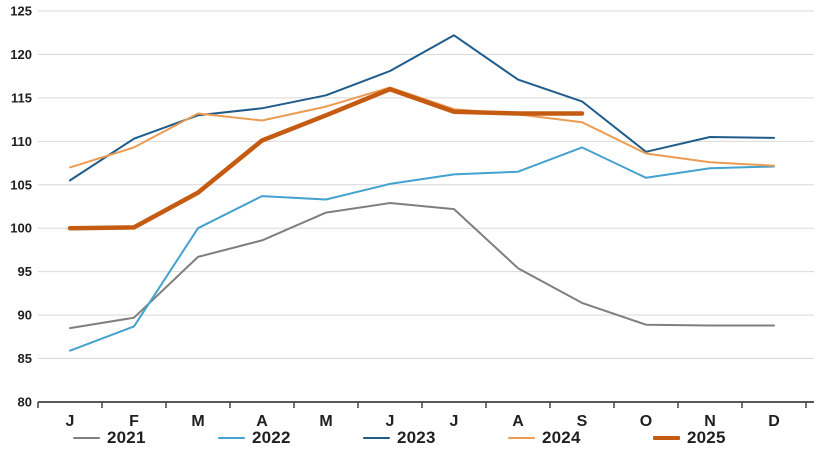  Describe the element at coordinates (582, 420) in the screenshot. I see `x-tick-label-8: S` at that location.